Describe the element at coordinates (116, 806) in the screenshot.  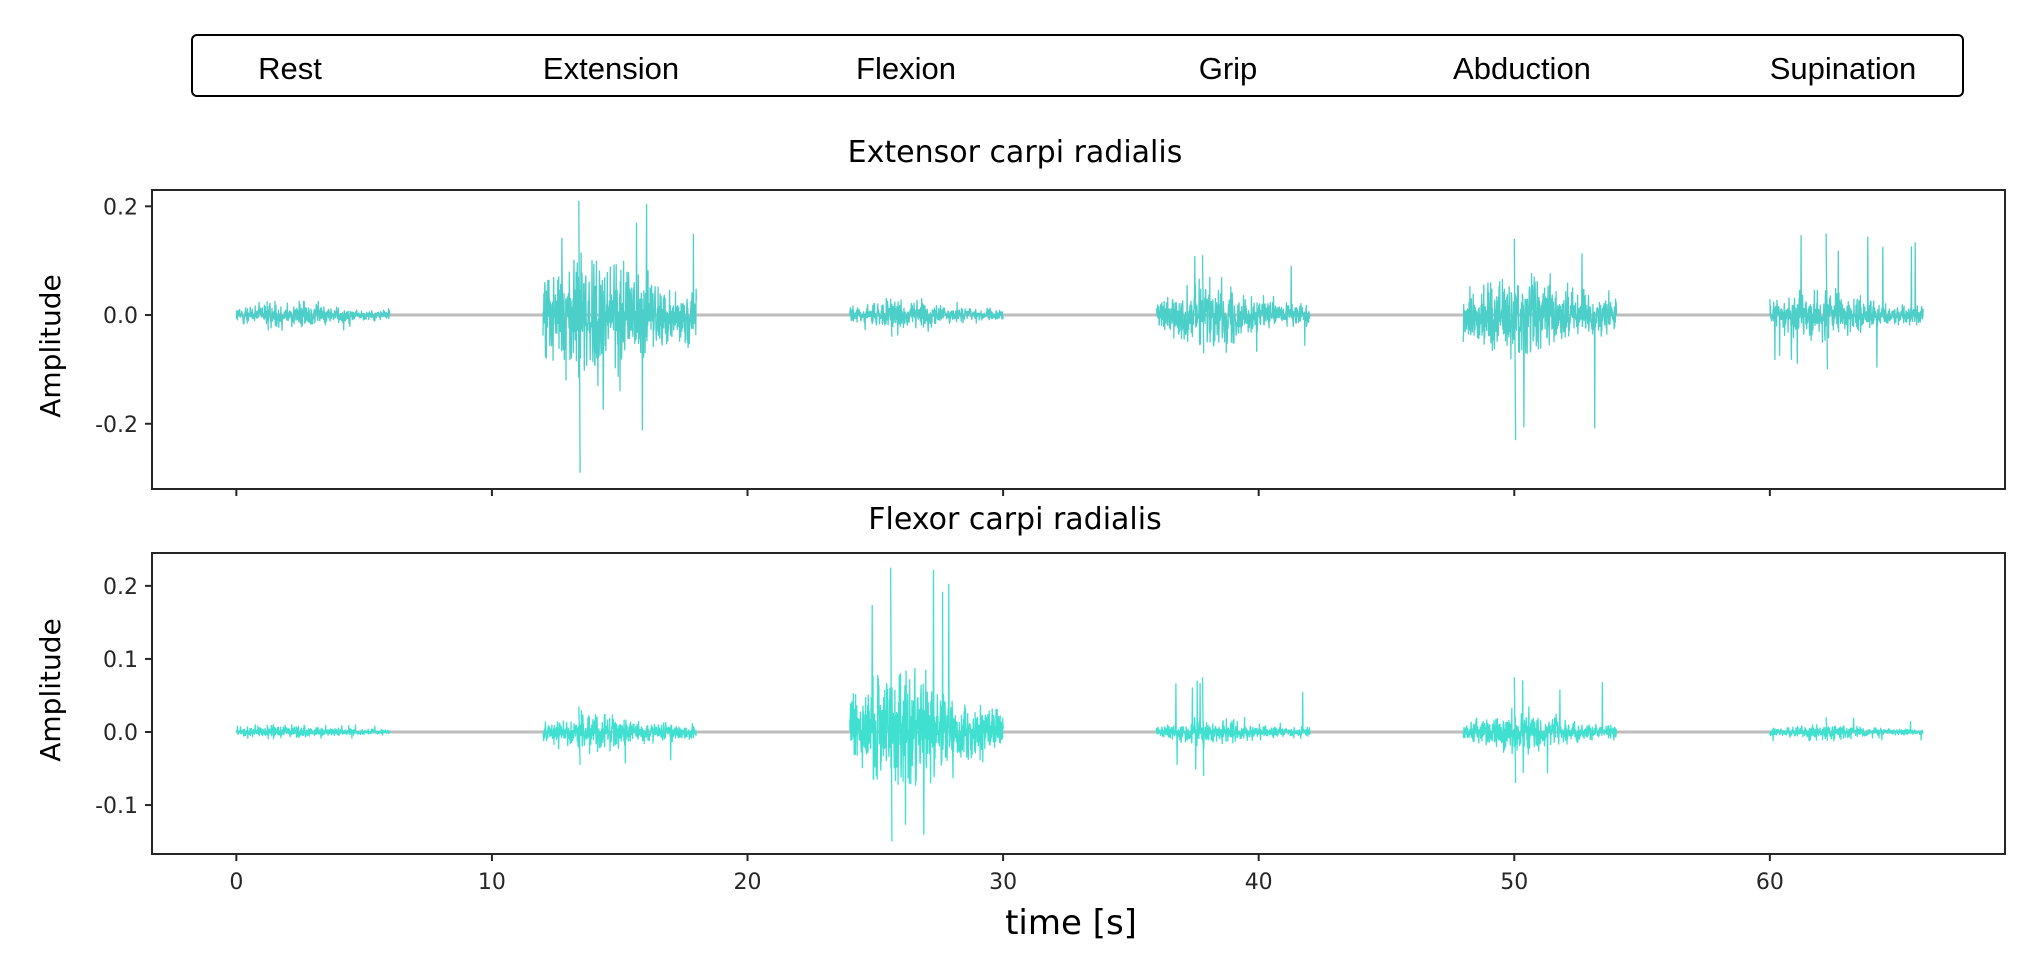
I see `y-tick-label: -0.1` at that location.